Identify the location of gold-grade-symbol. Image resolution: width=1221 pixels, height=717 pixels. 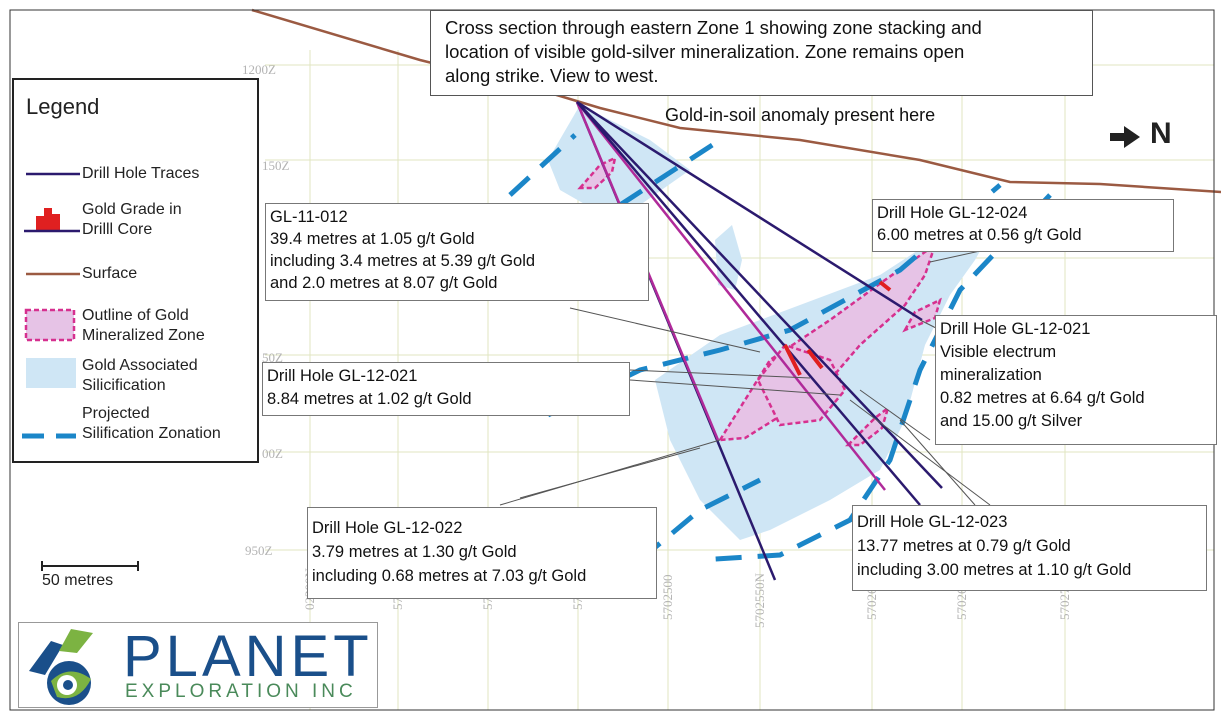
(52, 220).